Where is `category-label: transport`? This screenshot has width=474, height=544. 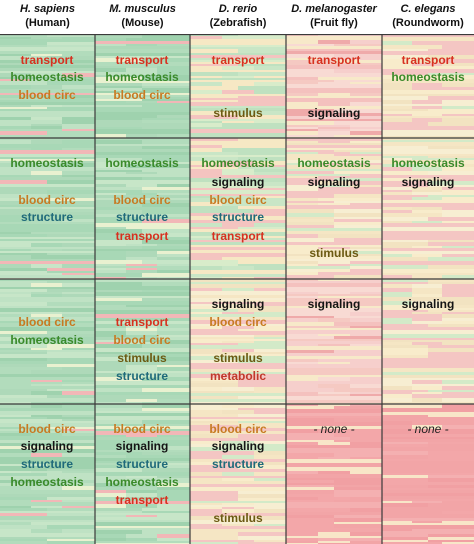
category-label: transport is located at coordinates (428, 60).